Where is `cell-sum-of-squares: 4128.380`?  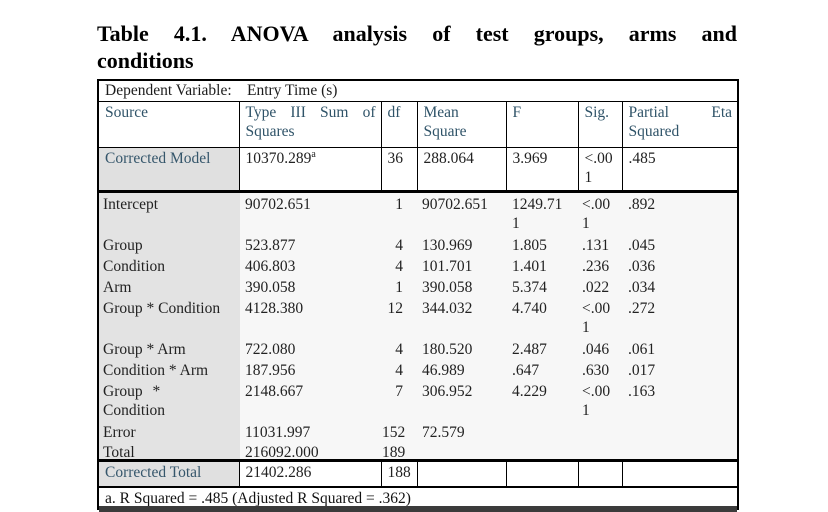 cell-sum-of-squares: 4128.380 is located at coordinates (274, 308).